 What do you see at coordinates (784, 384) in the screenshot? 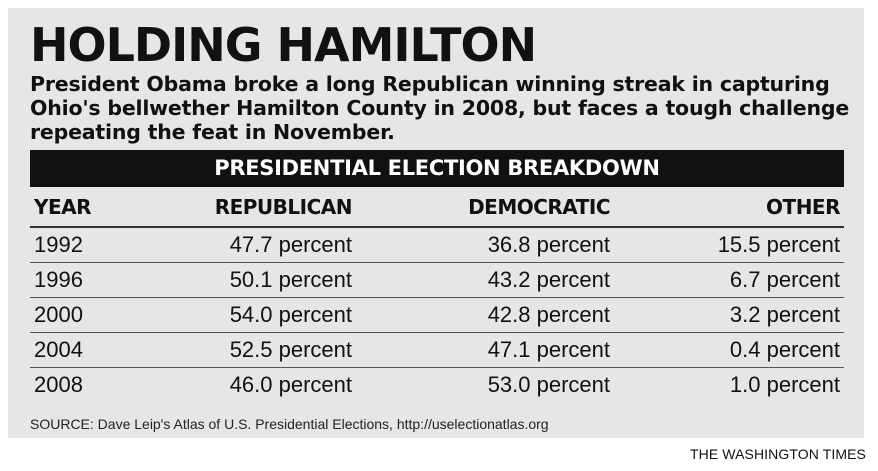
I see `cell-other: 1.0 percent` at bounding box center [784, 384].